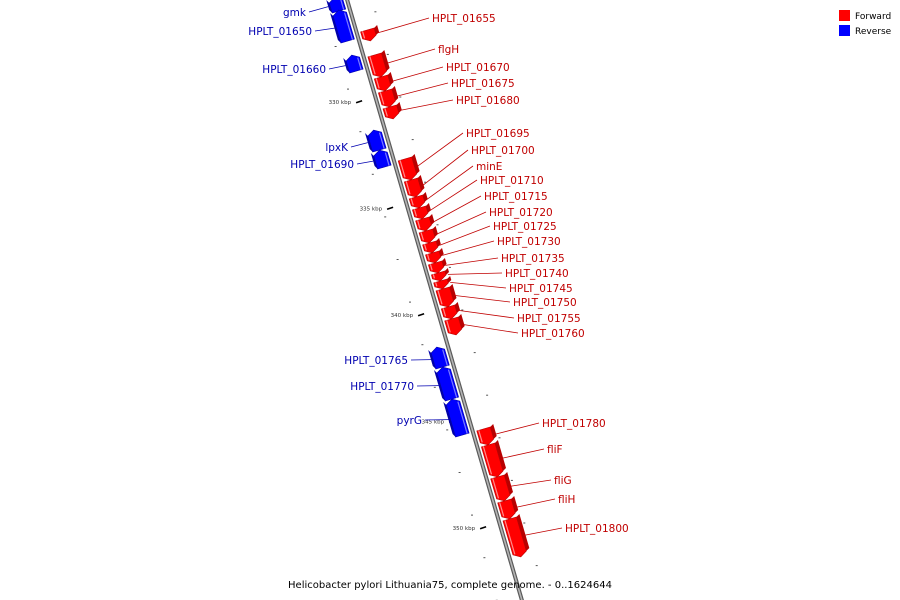 This screenshot has width=900, height=600. I want to click on gene-flih-arrow, so click(508, 508).